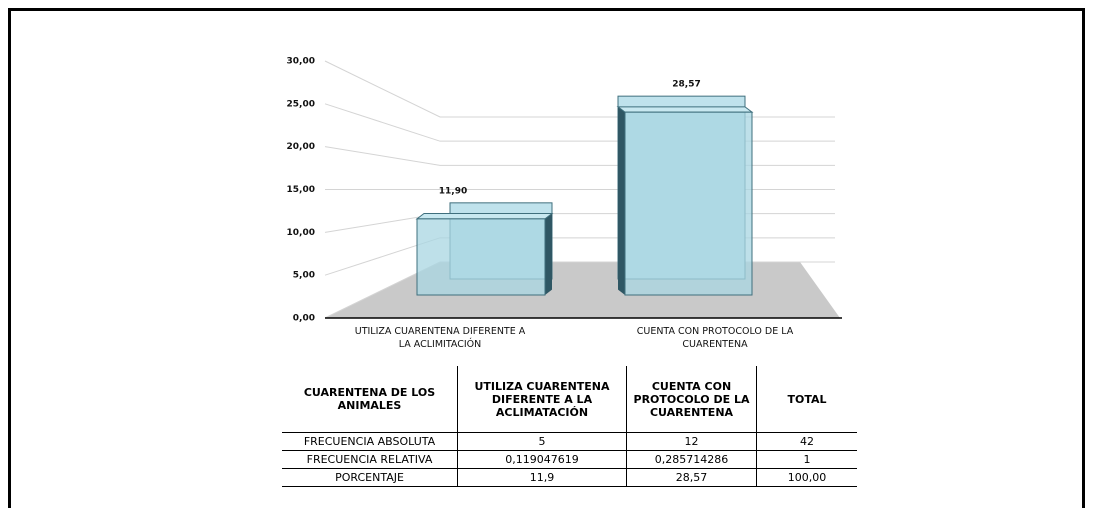 The image size is (1099, 508). Describe the element at coordinates (304, 319) in the screenshot. I see `y-tick-label: 0,00` at that location.